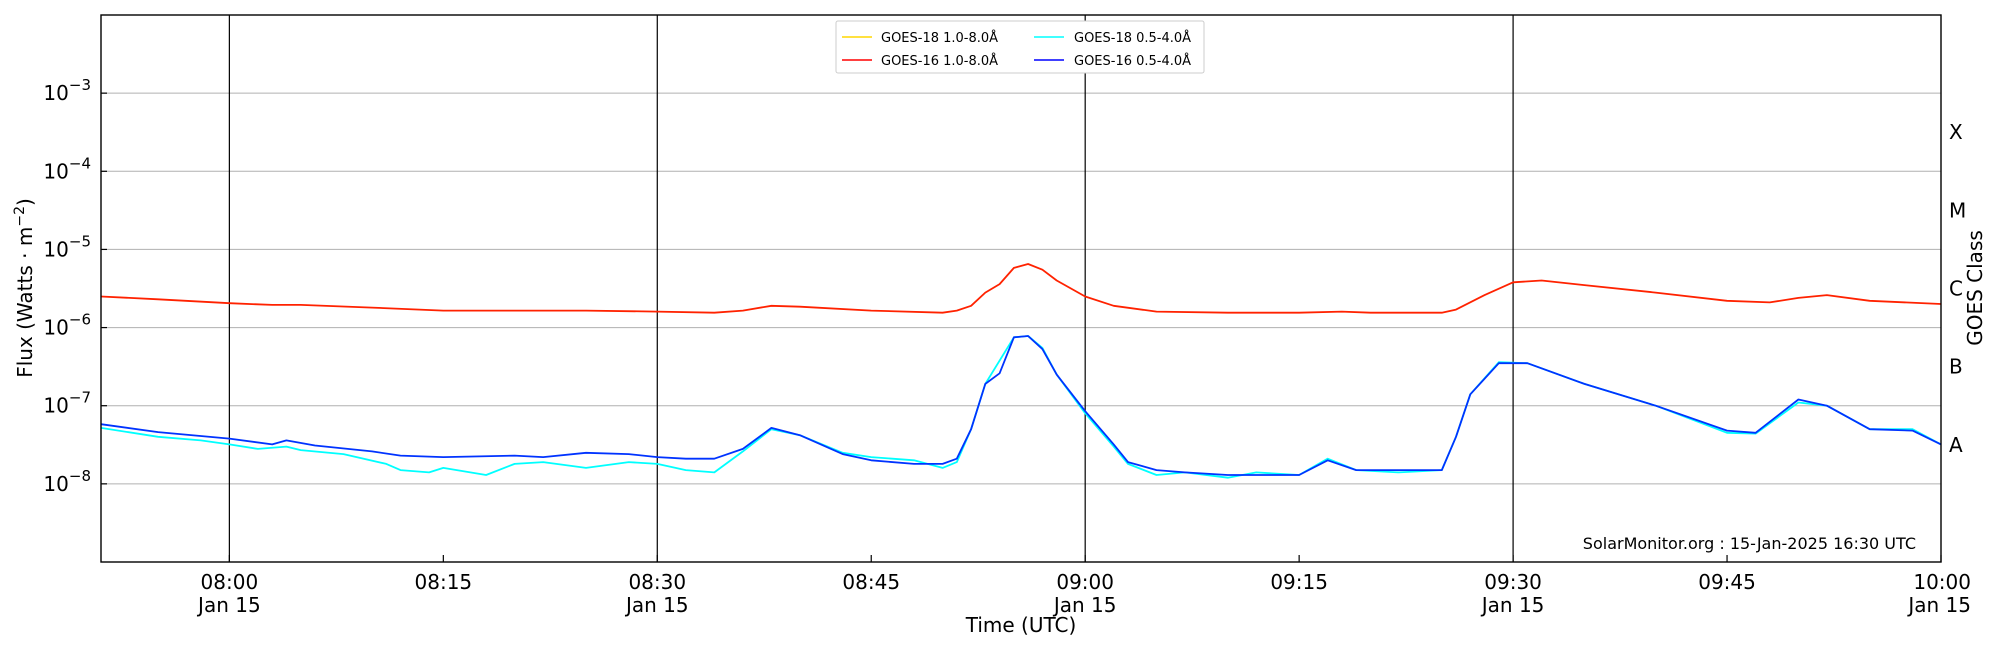 The height and width of the screenshot is (650, 2000). What do you see at coordinates (1132, 38) in the screenshot?
I see `legend-label-goes18-short: GOES-18 0.5-4.0Å` at bounding box center [1132, 38].